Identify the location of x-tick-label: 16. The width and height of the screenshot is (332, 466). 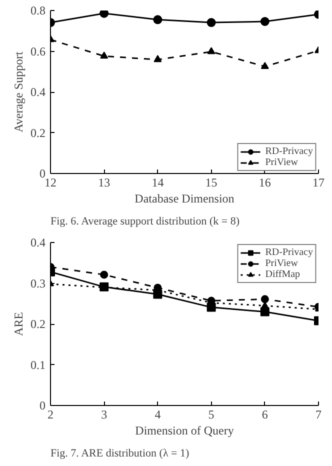
(264, 183).